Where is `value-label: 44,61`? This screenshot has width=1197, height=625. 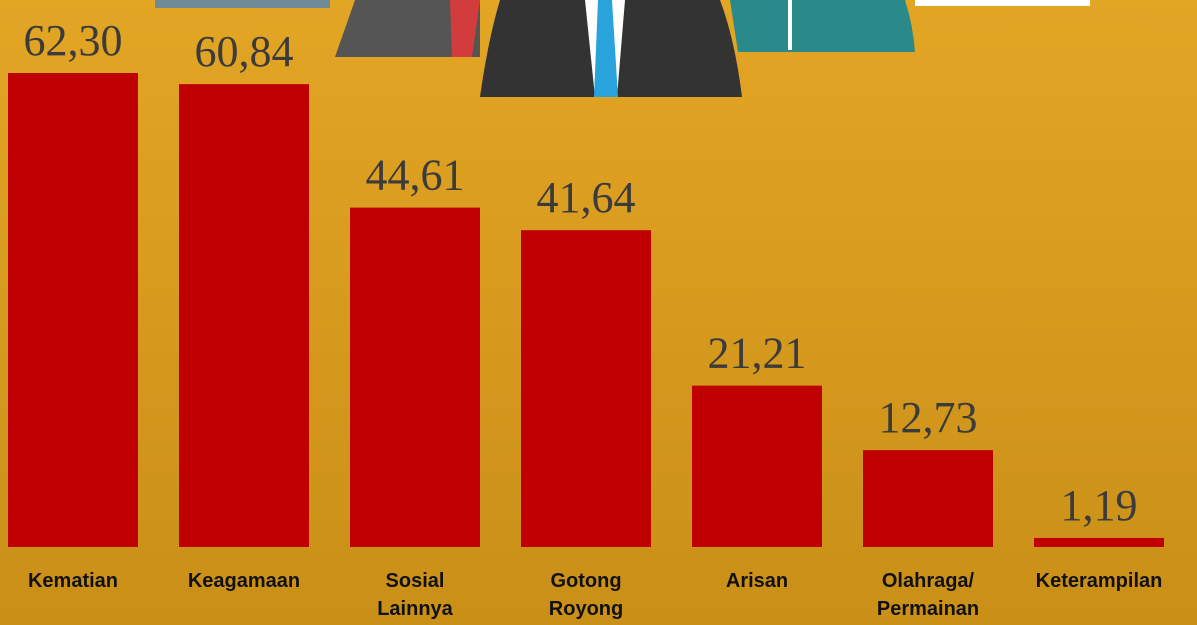
value-label: 44,61 is located at coordinates (415, 175).